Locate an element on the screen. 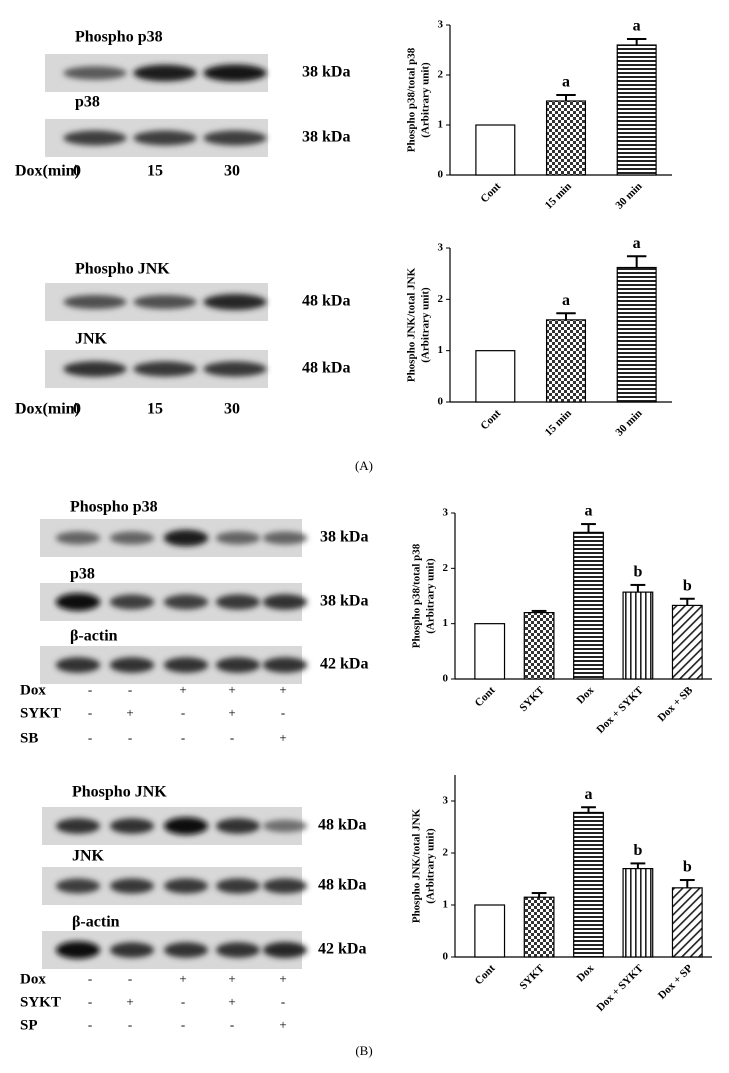  blot-label: Phospho JNK is located at coordinates (122, 269).